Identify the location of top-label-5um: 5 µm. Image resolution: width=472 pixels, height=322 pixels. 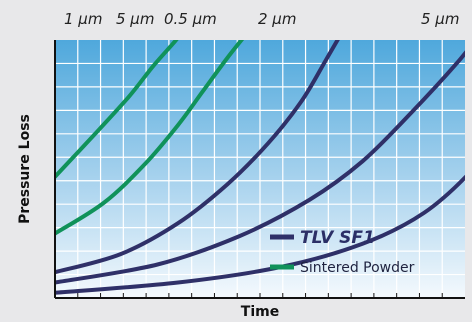
(135, 19).